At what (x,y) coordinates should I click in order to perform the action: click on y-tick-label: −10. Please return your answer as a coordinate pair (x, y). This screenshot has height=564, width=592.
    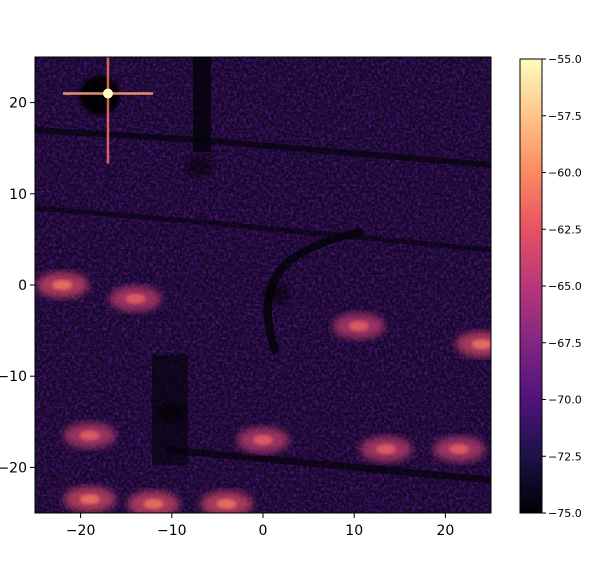
    Looking at the image, I should click on (13, 377).